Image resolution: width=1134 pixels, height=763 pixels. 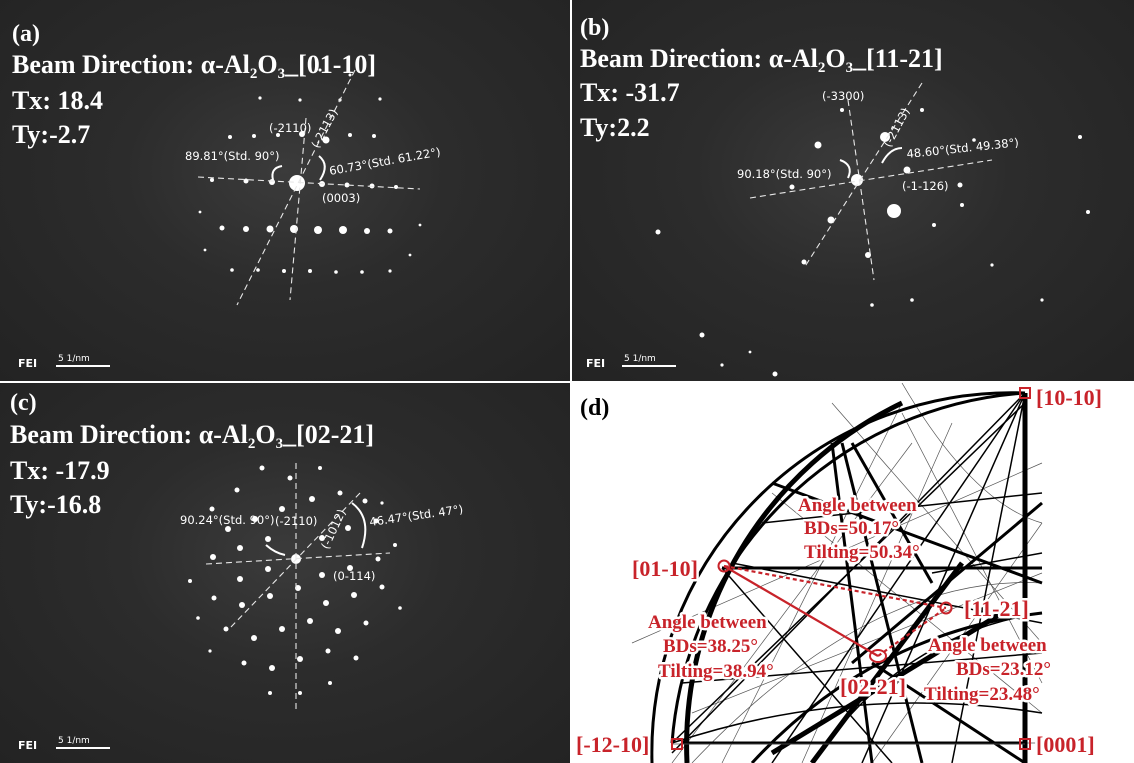 I want to click on tilt-y-b: Ty:2.2, so click(x=615, y=127).